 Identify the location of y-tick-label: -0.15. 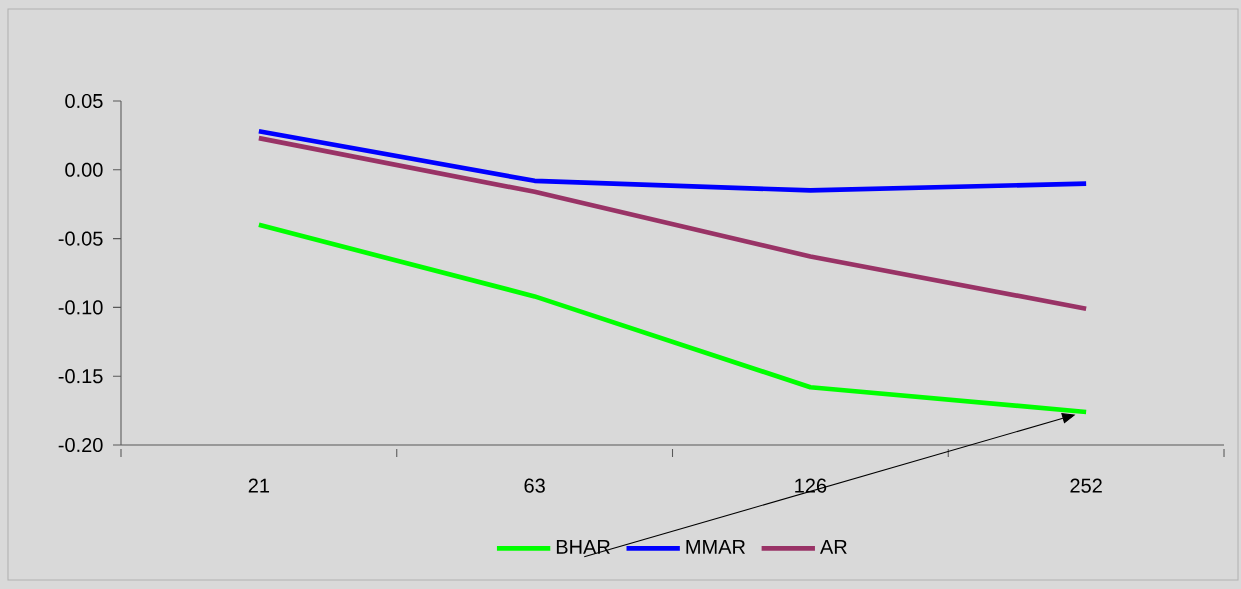
(80, 376).